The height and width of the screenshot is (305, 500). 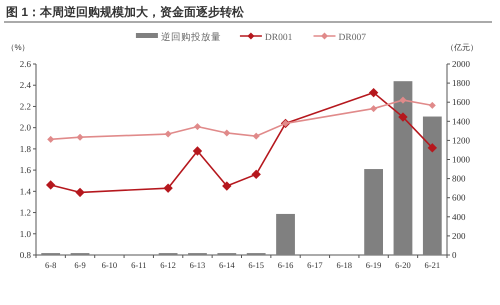 I want to click on y2-tick-label: 1000, so click(x=461, y=159).